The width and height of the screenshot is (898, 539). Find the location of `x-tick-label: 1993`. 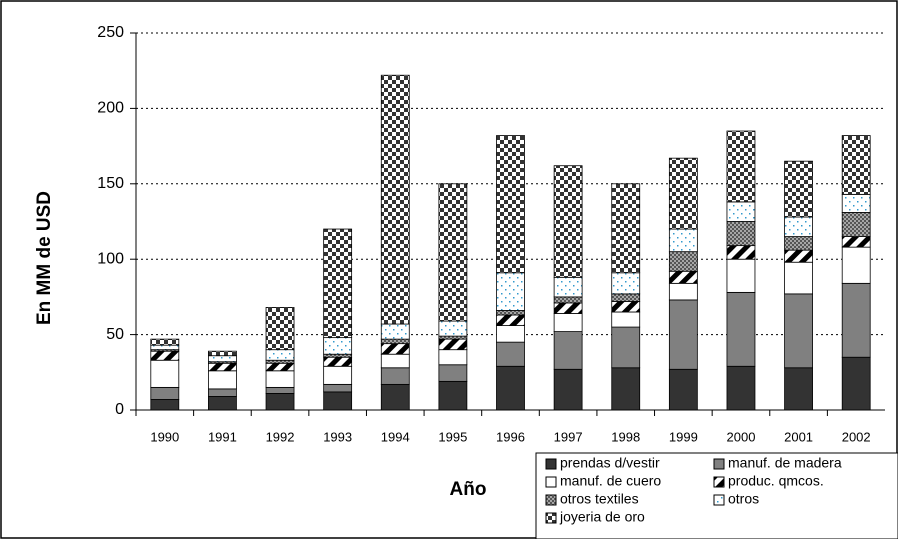

x-tick-label: 1993 is located at coordinates (337, 436).